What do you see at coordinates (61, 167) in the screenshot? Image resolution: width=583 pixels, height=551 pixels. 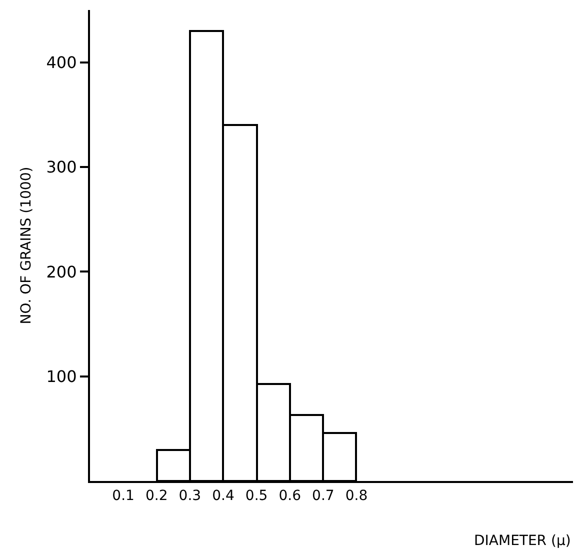 I see `y-tick-label: 300` at bounding box center [61, 167].